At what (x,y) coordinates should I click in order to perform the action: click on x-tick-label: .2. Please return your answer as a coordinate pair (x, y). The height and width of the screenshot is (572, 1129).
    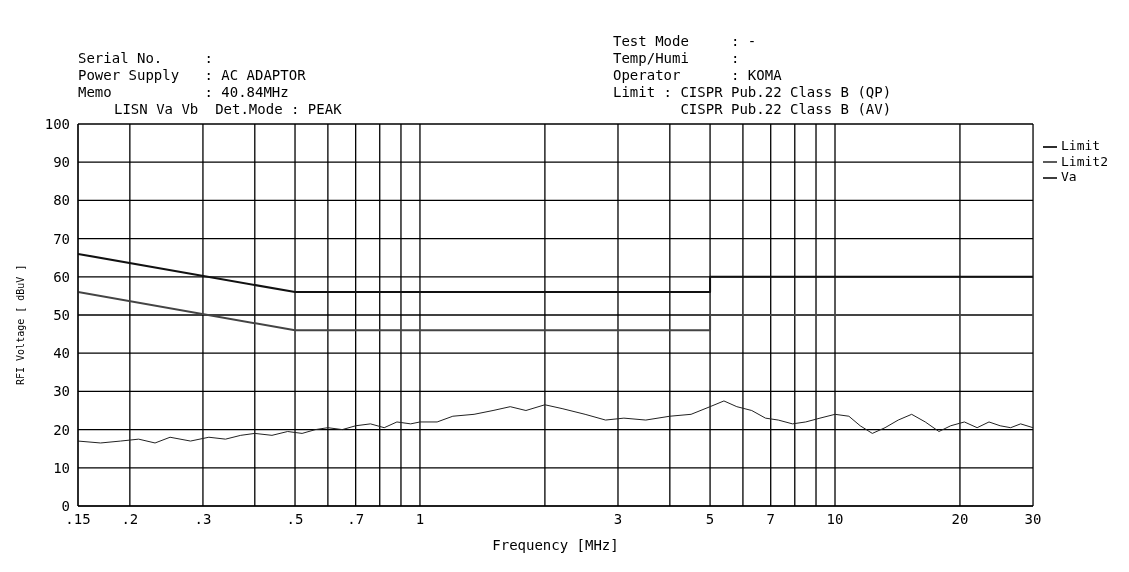
    Looking at the image, I should click on (130, 518).